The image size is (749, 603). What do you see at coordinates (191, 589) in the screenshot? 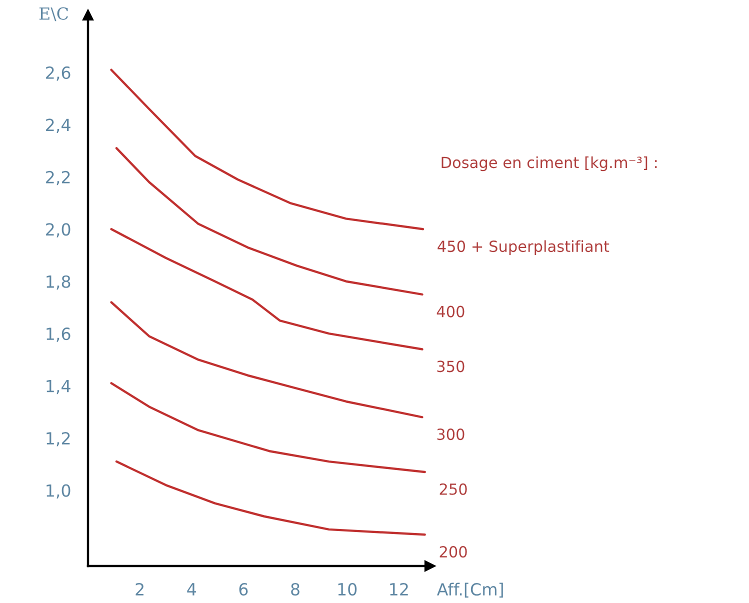
I see `x-tick-label: 4` at bounding box center [191, 589].